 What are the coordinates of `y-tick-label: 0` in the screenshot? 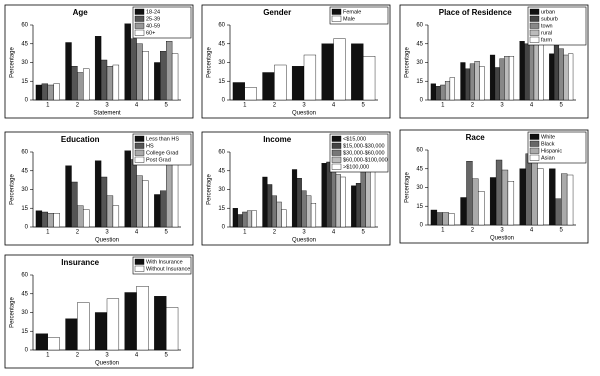 It's located at (422, 101).